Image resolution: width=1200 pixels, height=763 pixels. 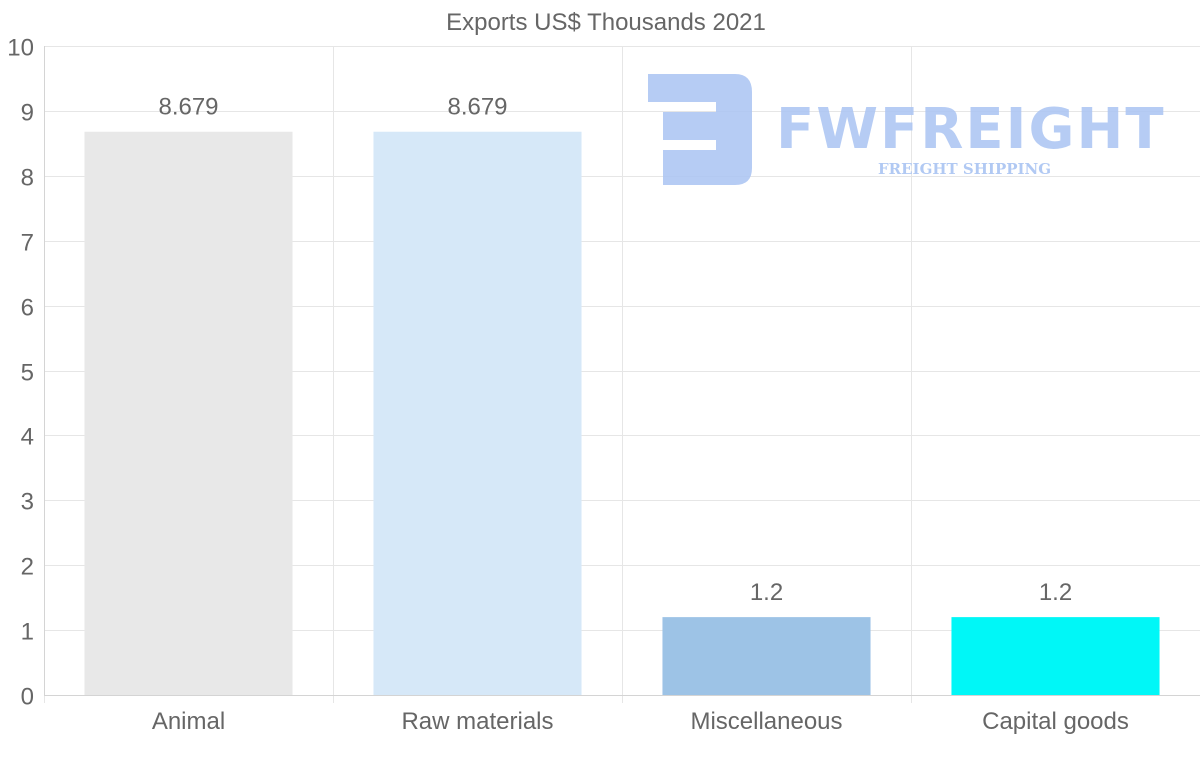 I want to click on x-category-label: Capital goods, so click(x=1055, y=721).